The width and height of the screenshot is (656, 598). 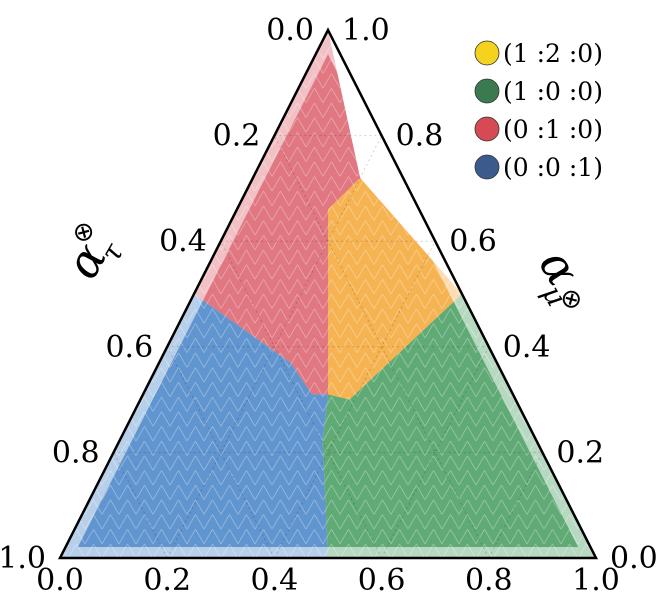 What do you see at coordinates (76, 452) in the screenshot?
I see `left-tick-label: 0.8` at bounding box center [76, 452].